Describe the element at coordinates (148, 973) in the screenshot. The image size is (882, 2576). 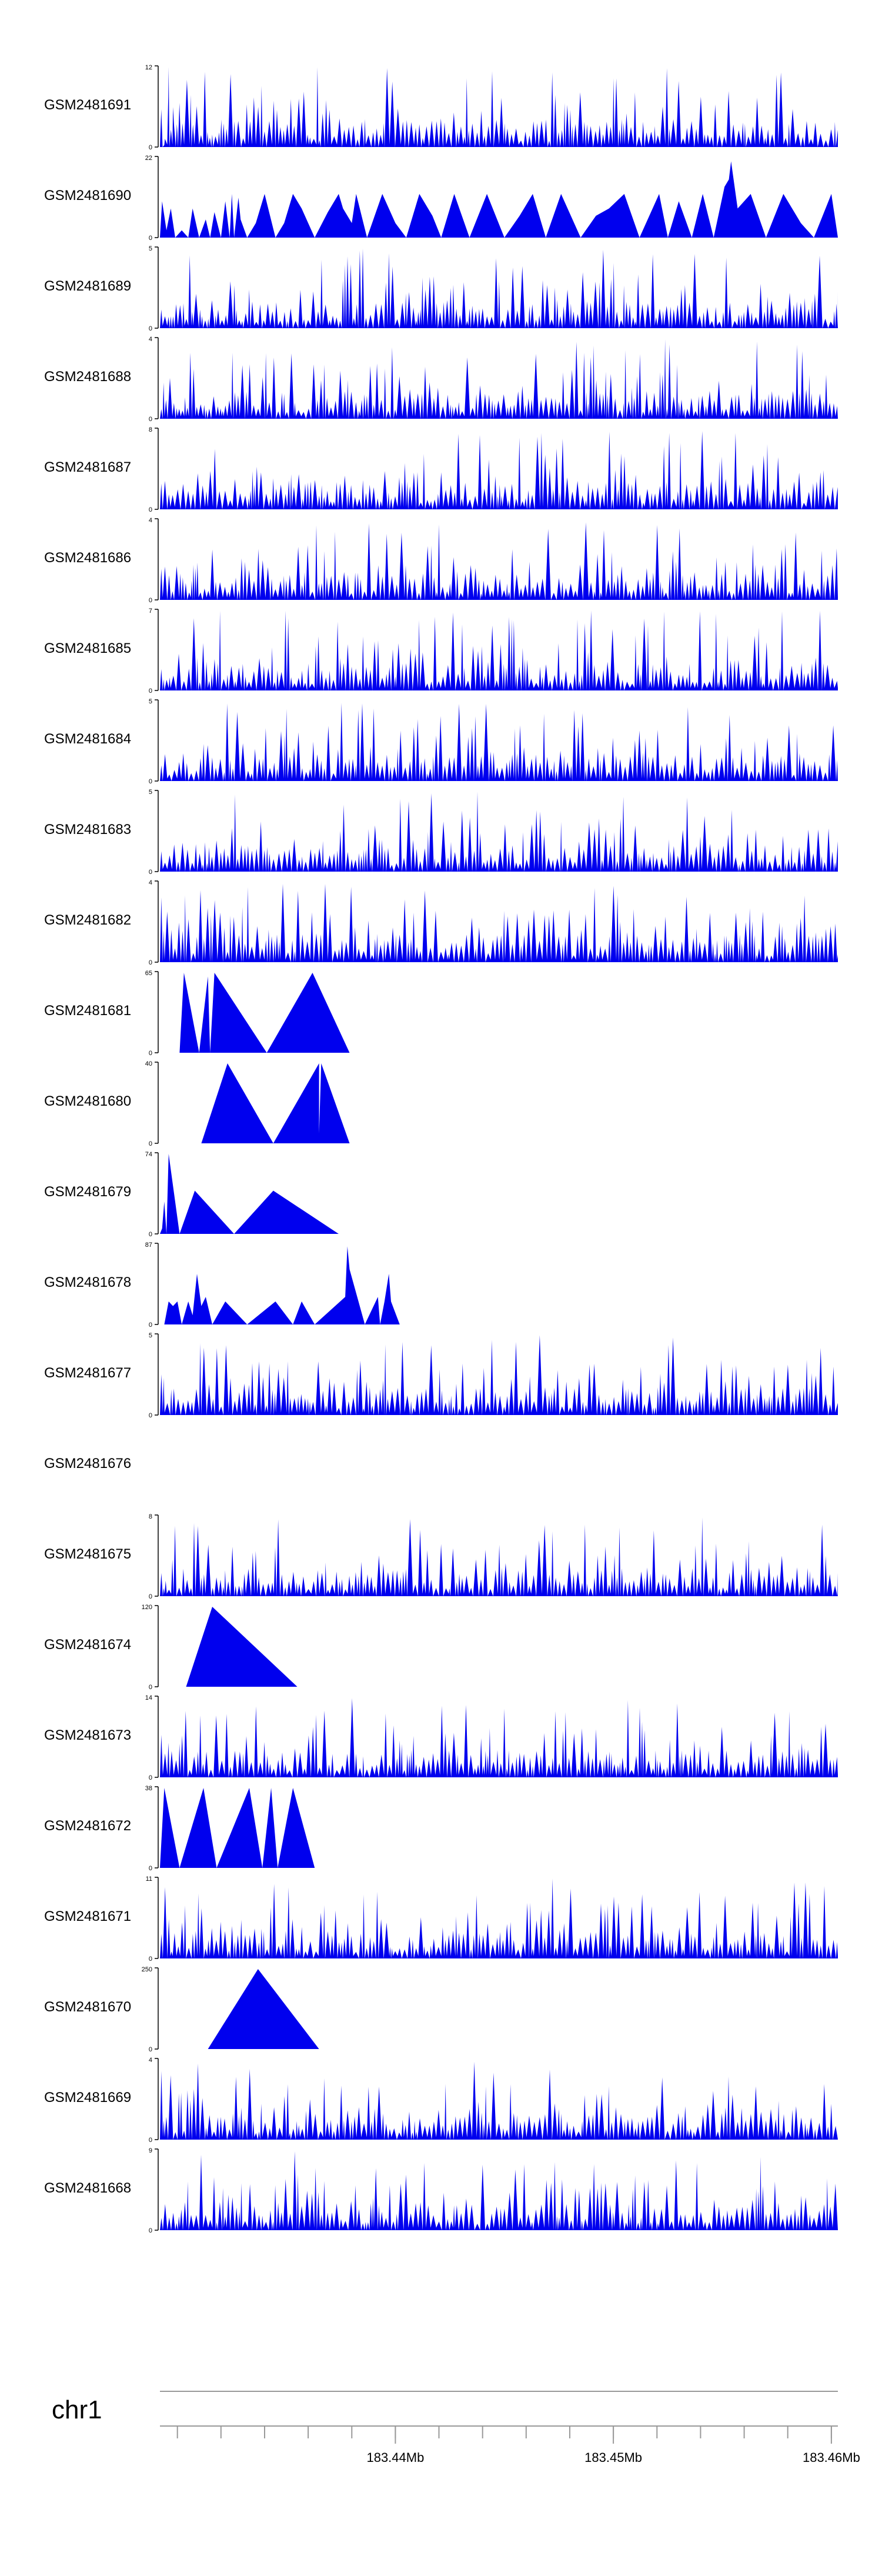
I see `y-axis-max-label: 65` at that location.